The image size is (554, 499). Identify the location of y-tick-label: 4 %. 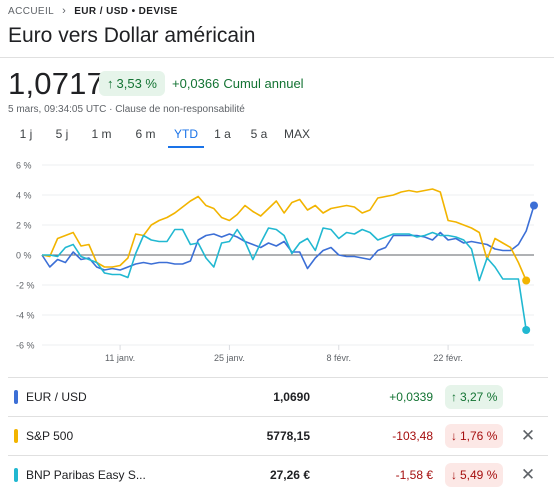
(24, 196).